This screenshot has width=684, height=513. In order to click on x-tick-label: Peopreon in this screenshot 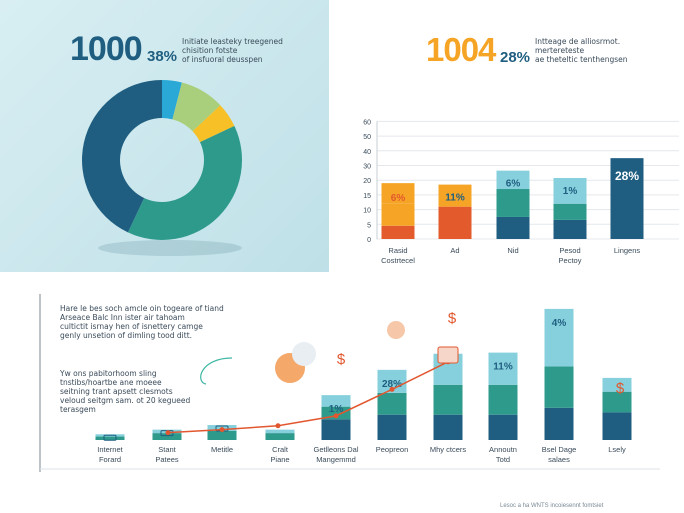, I will do `click(392, 449)`.